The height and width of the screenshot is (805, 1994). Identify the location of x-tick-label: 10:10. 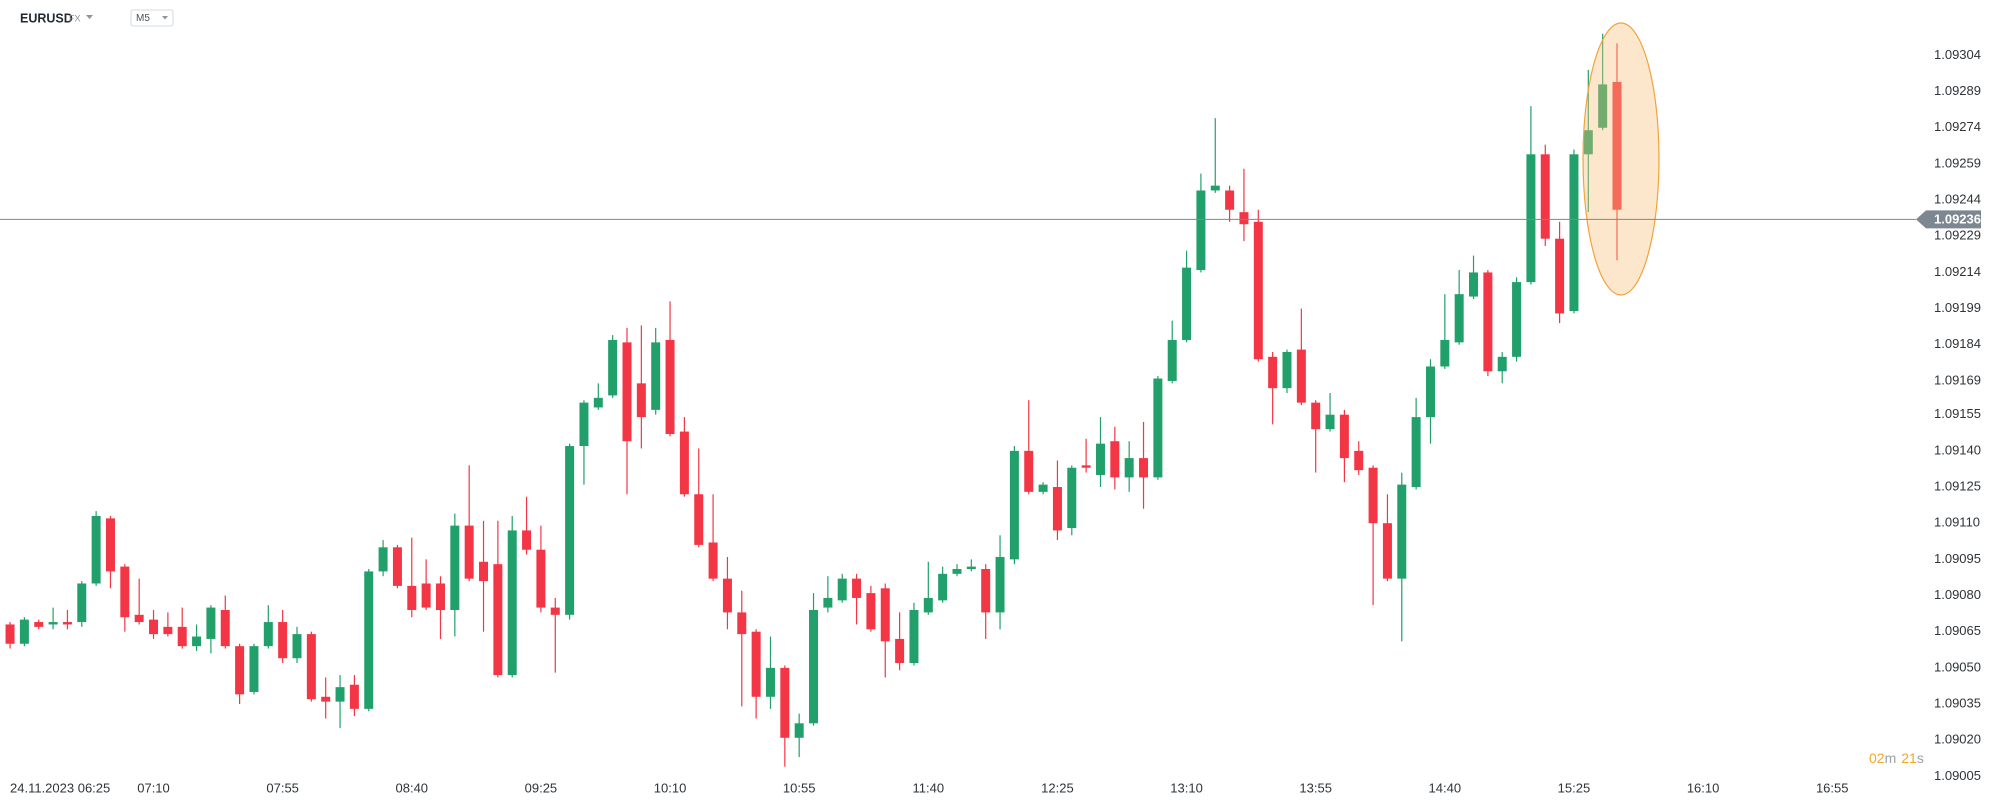
(670, 787).